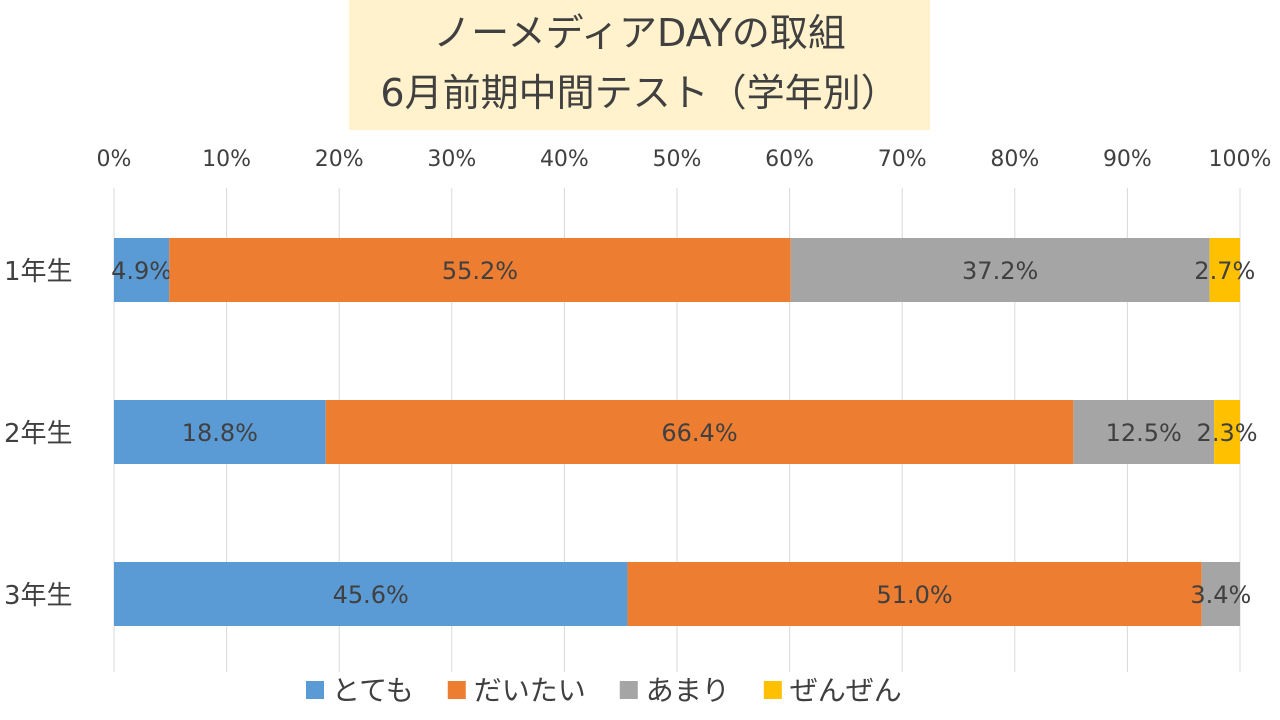 Image resolution: width=1280 pixels, height=720 pixels. I want to click on data-label: 55.2%, so click(480, 271).